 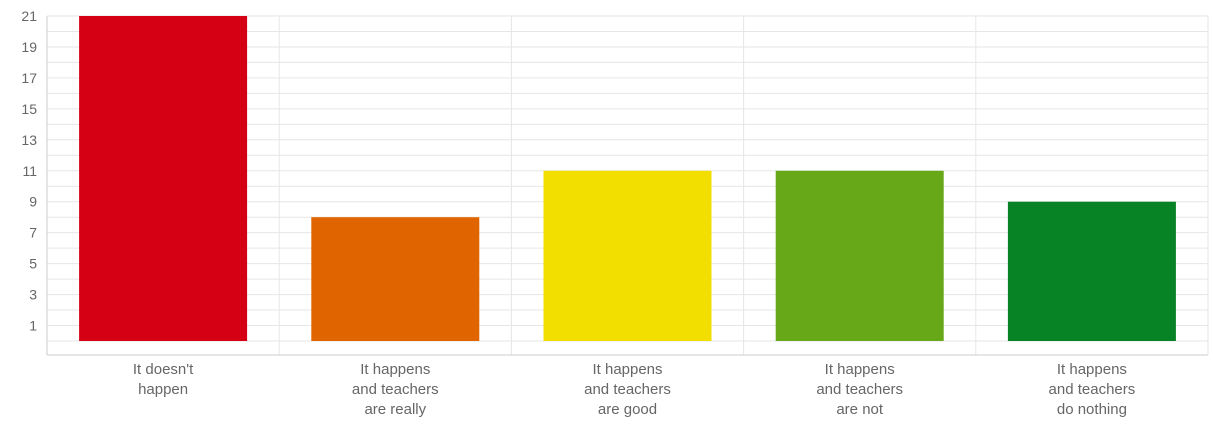 I want to click on x-tick-label: It doesn't happen, so click(x=163, y=379).